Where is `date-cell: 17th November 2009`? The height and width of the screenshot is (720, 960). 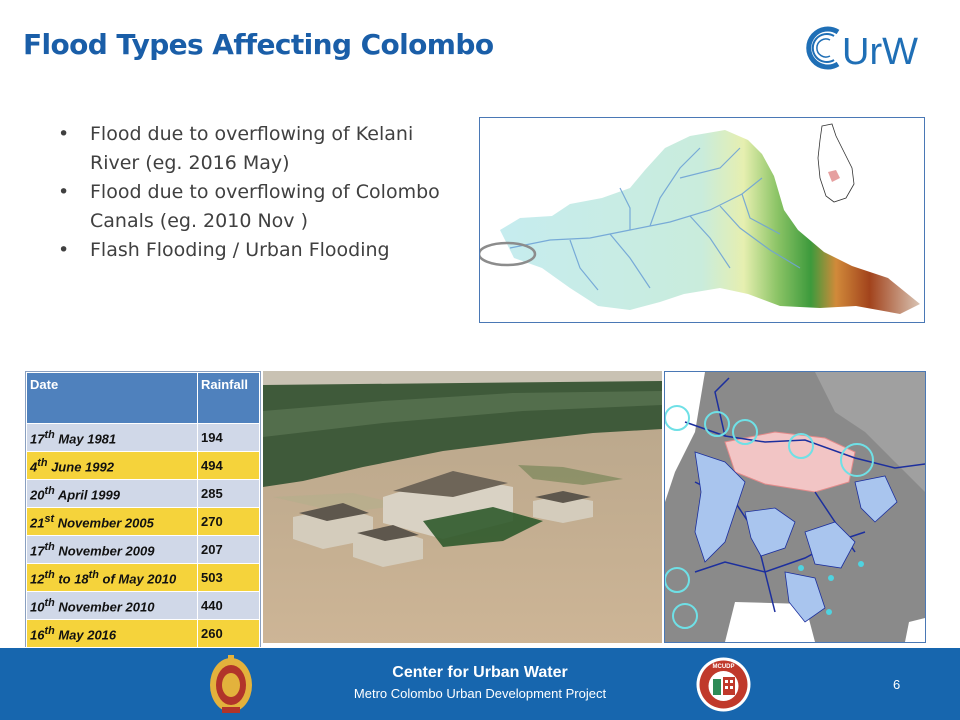 date-cell: 17th November 2009 is located at coordinates (112, 549).